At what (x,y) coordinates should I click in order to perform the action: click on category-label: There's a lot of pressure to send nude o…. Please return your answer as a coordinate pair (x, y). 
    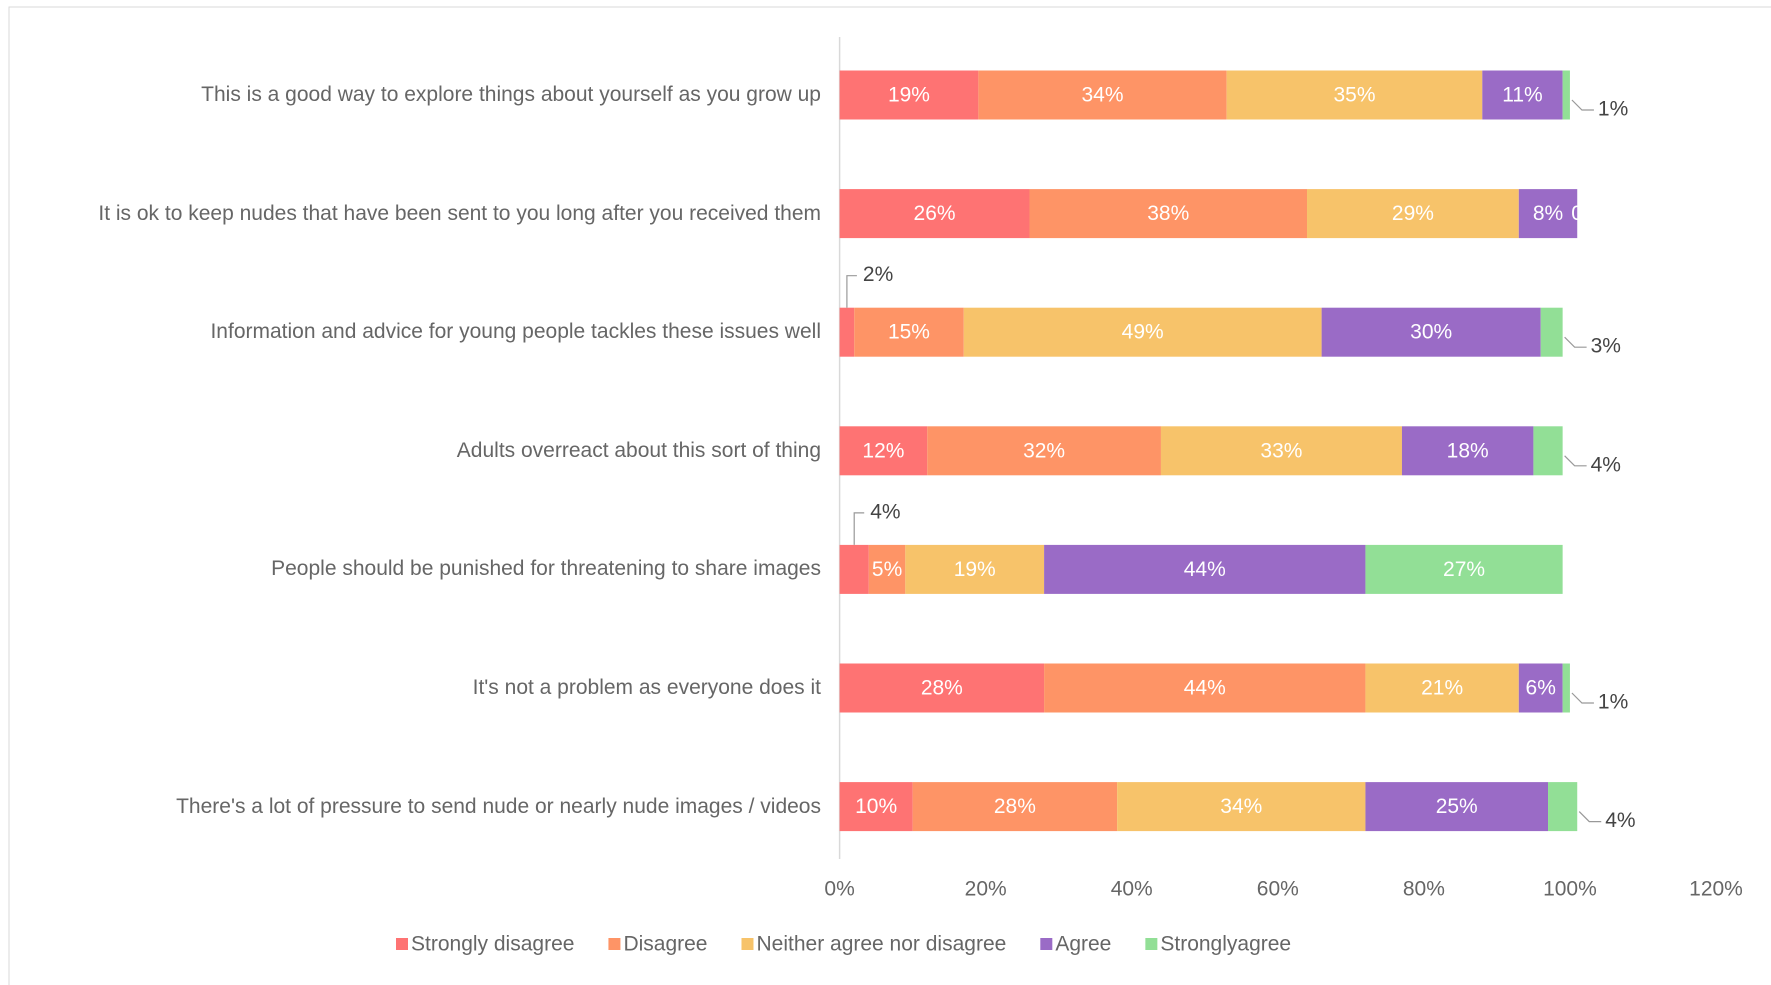
    Looking at the image, I should click on (421, 807).